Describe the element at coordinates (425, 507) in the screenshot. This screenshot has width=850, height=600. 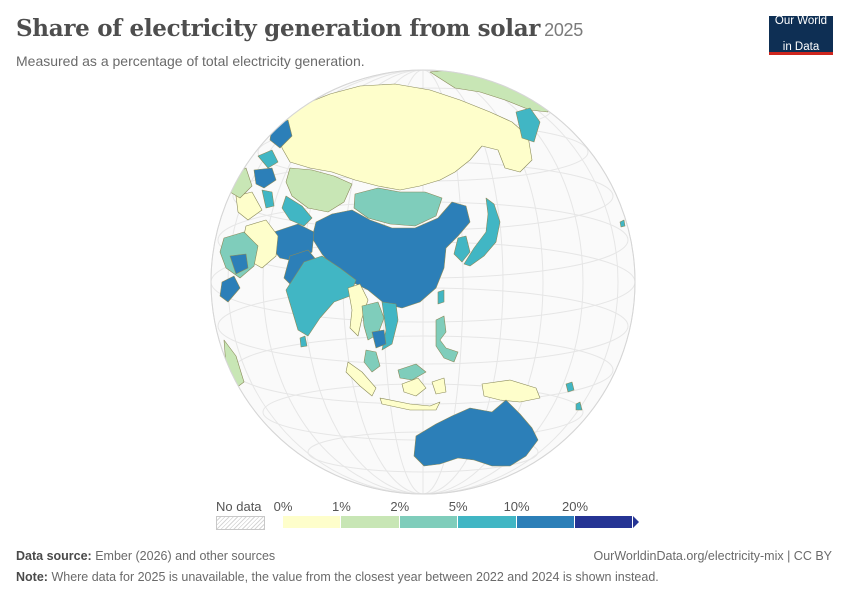
I see `legend-ticks: 0% 1% 2% 5% 10% 20%` at that location.